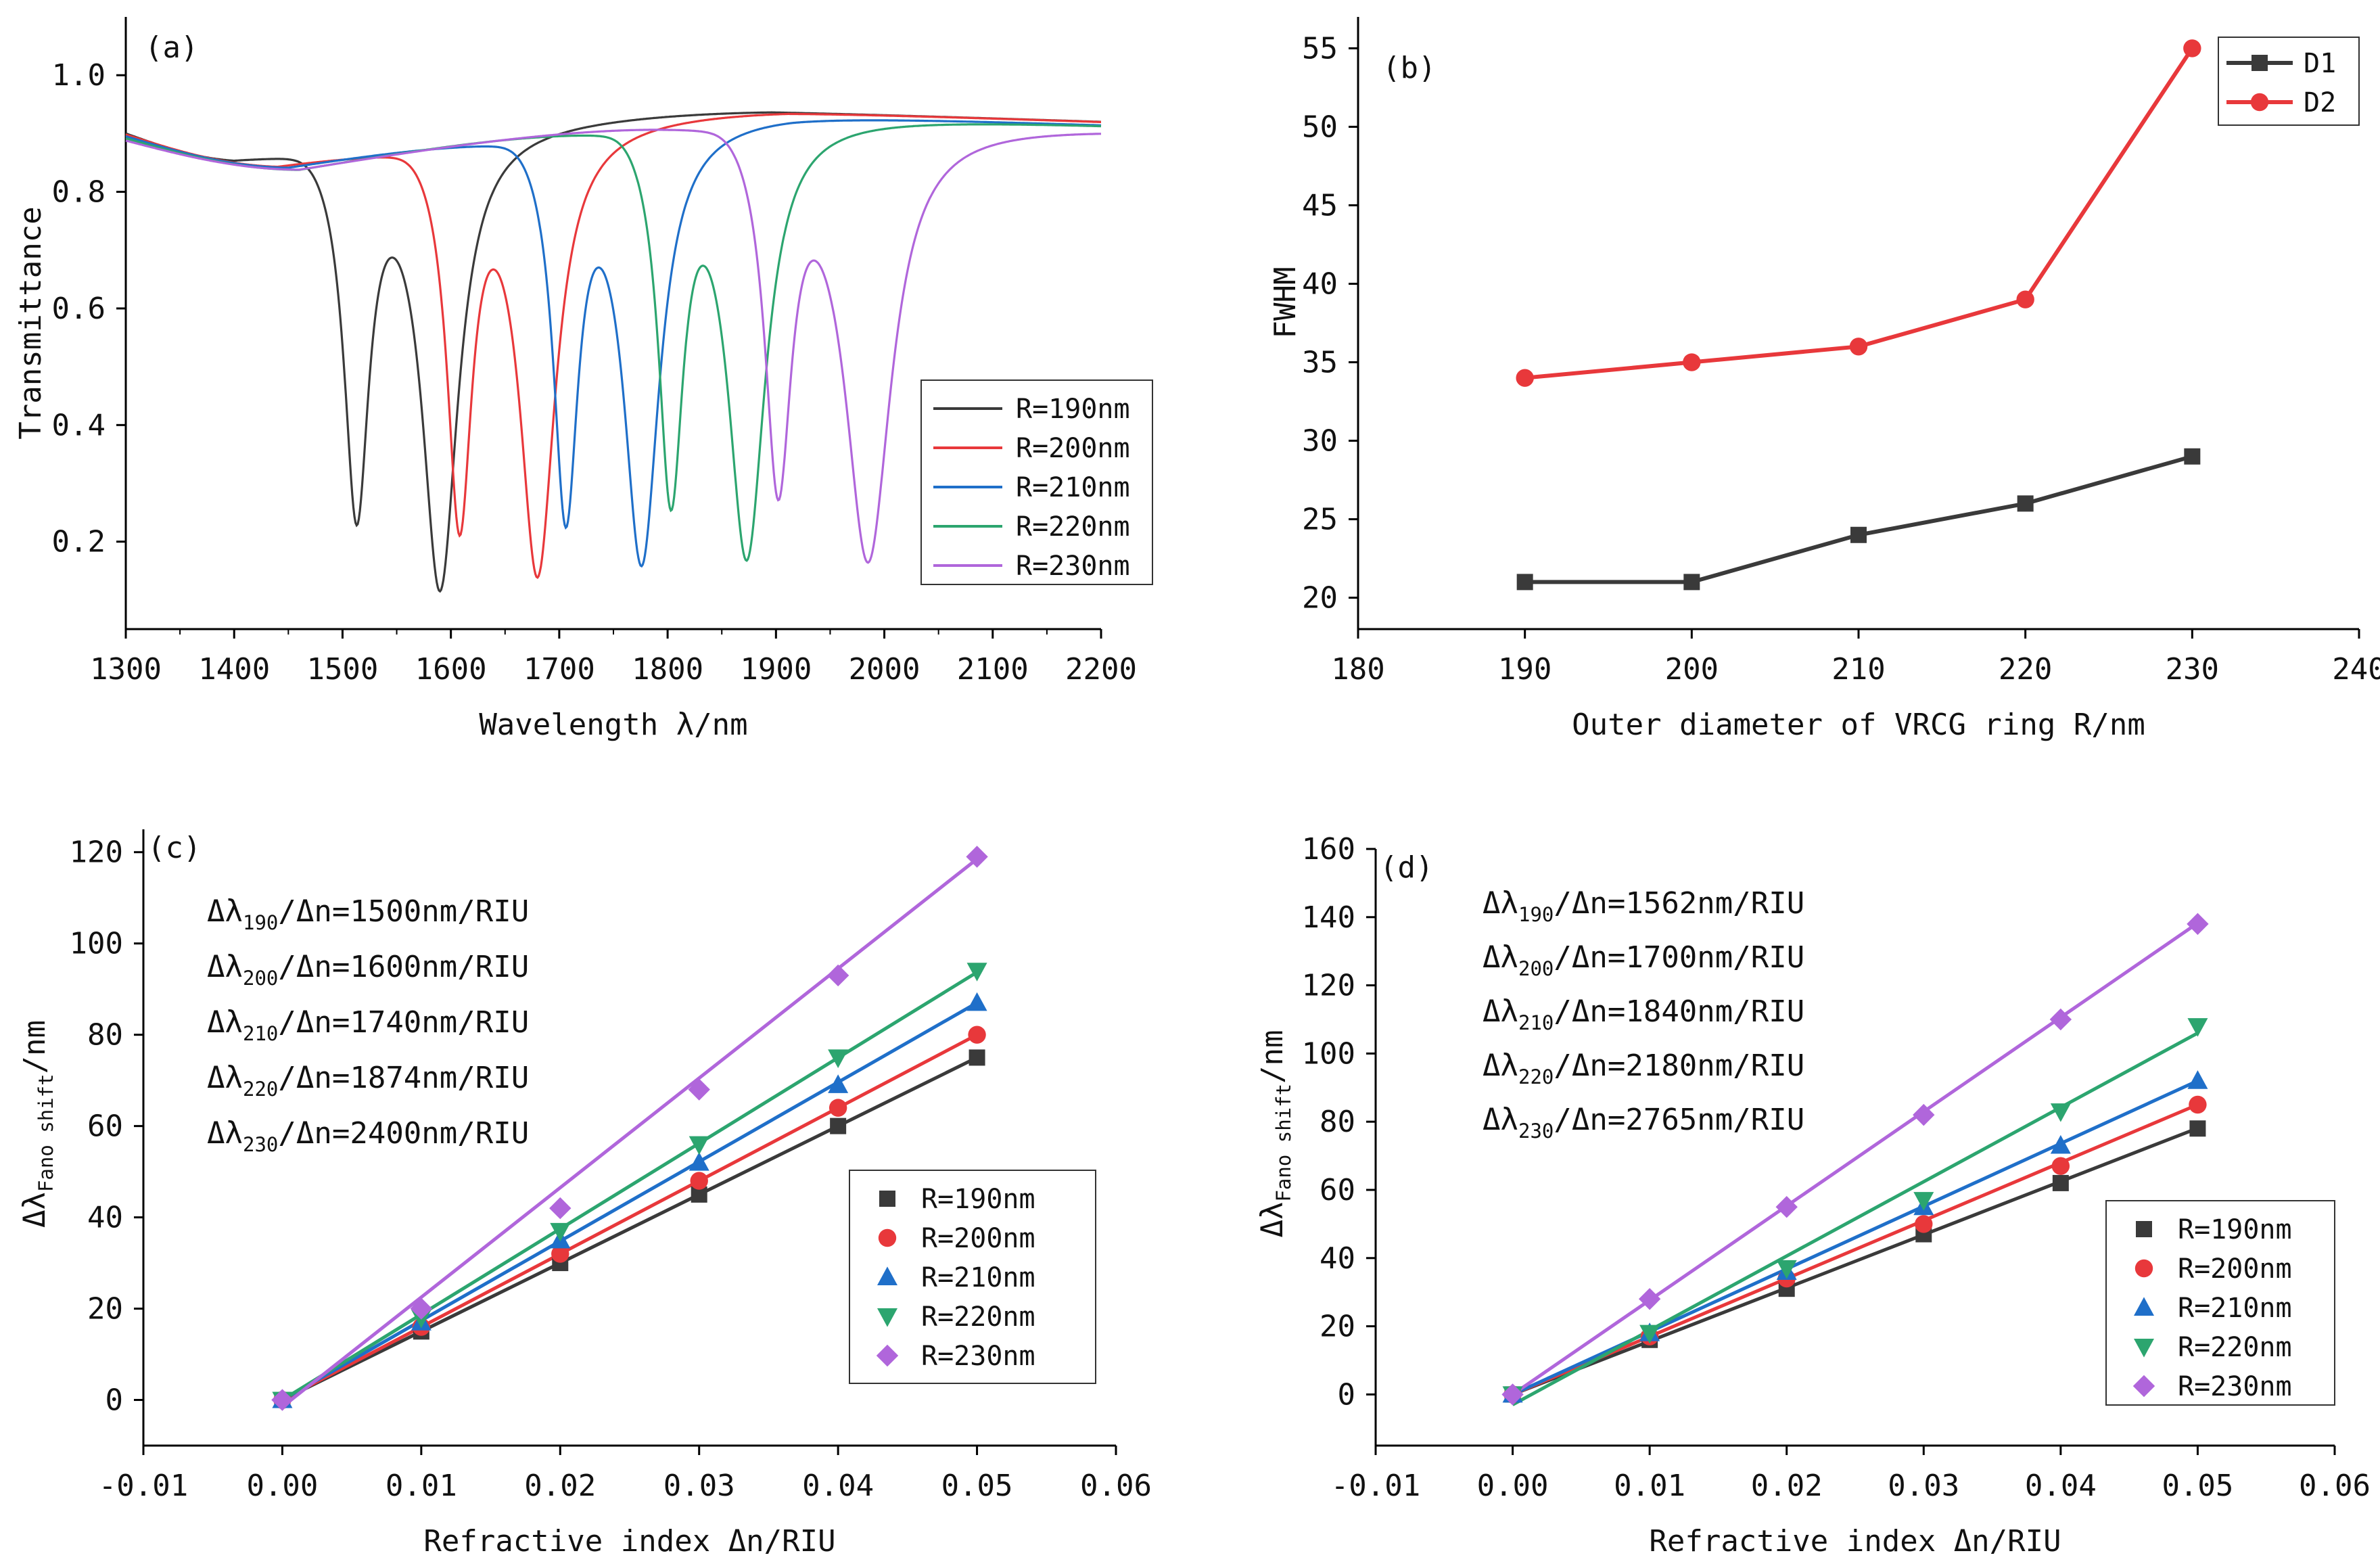  Describe the element at coordinates (38, 1124) in the screenshot. I see `y-axis-title: ΔλFano shift/nm` at that location.